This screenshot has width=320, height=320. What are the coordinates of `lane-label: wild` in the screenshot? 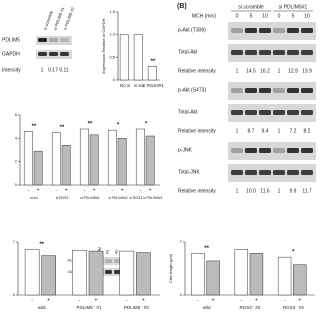 It's located at (98, 251).